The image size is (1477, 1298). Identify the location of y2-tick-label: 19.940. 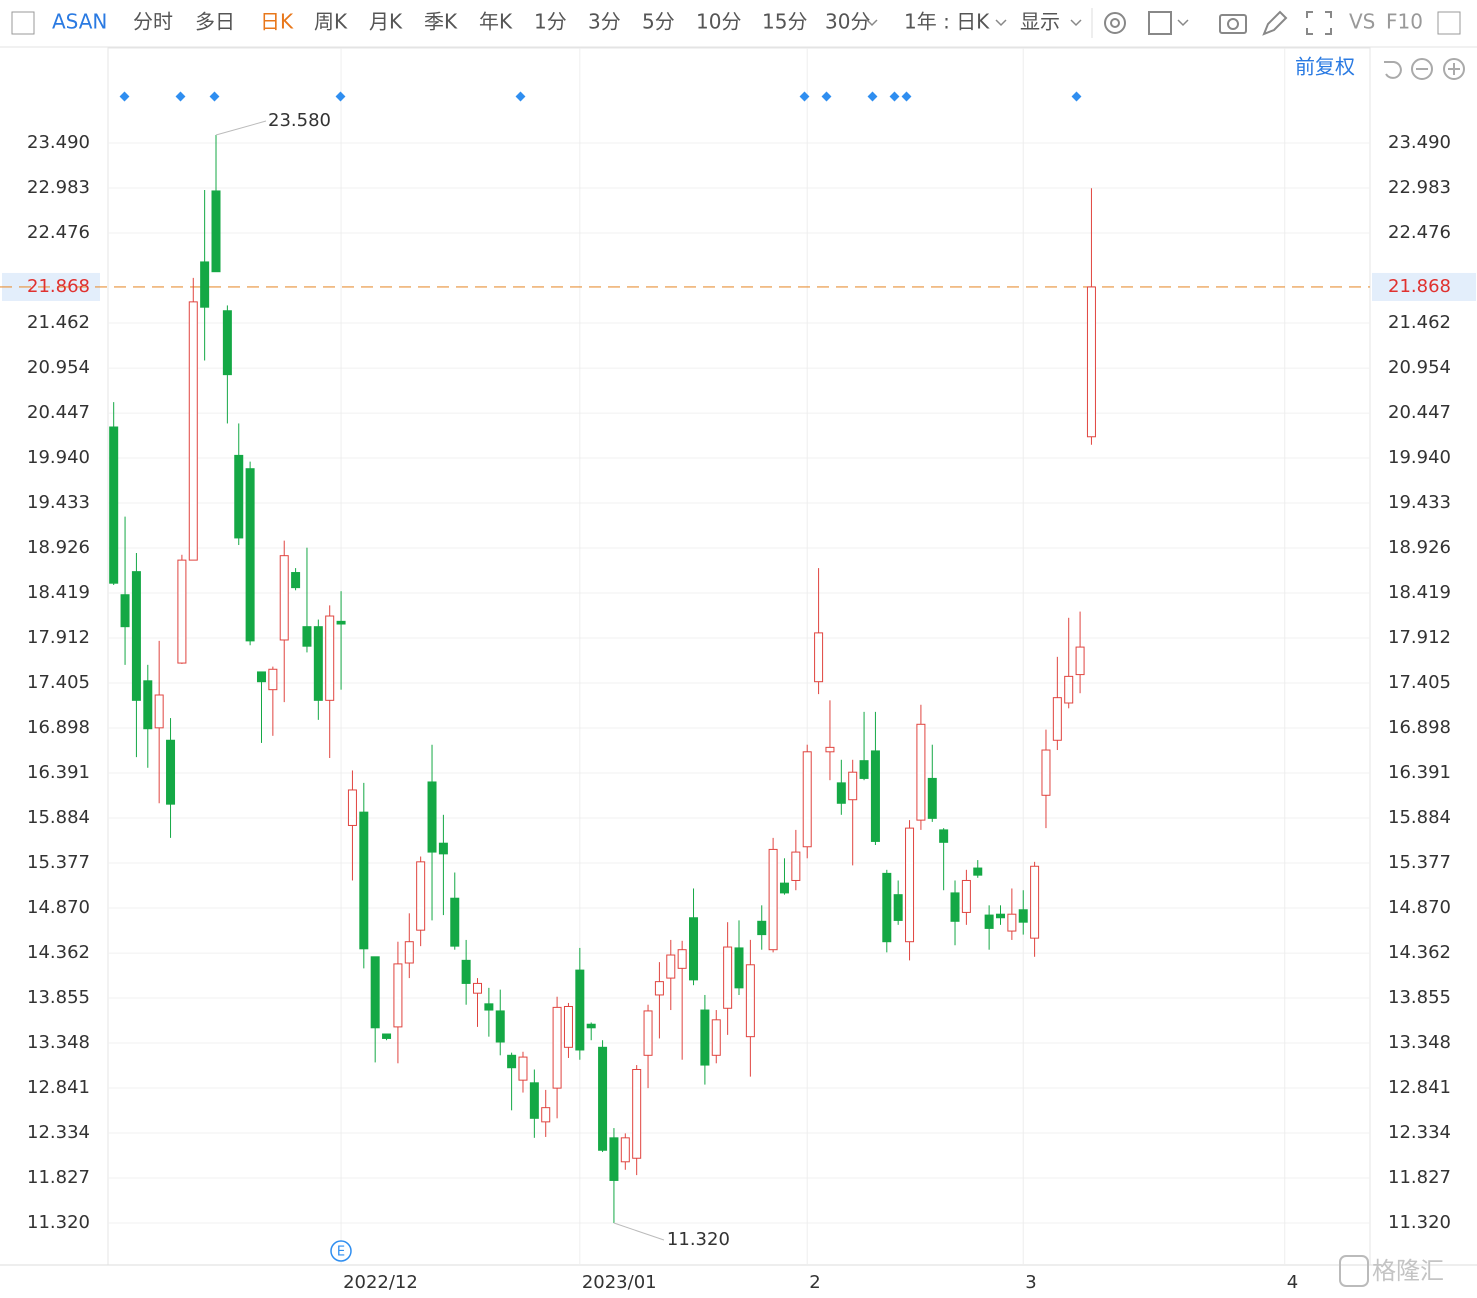
(1419, 457).